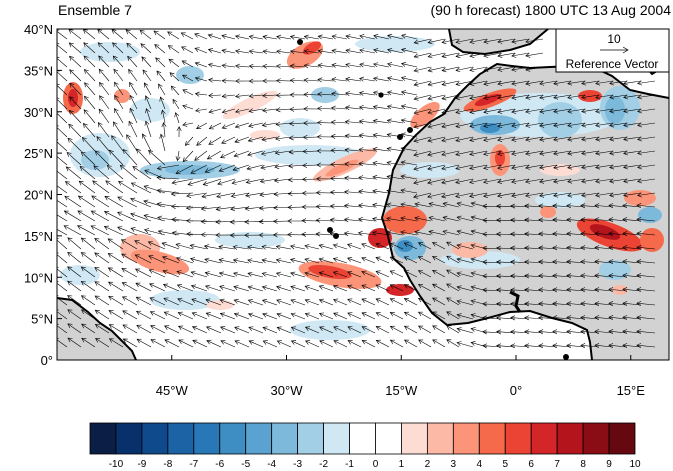  What do you see at coordinates (47, 360) in the screenshot?
I see `lat-tick-label: 0°` at bounding box center [47, 360].